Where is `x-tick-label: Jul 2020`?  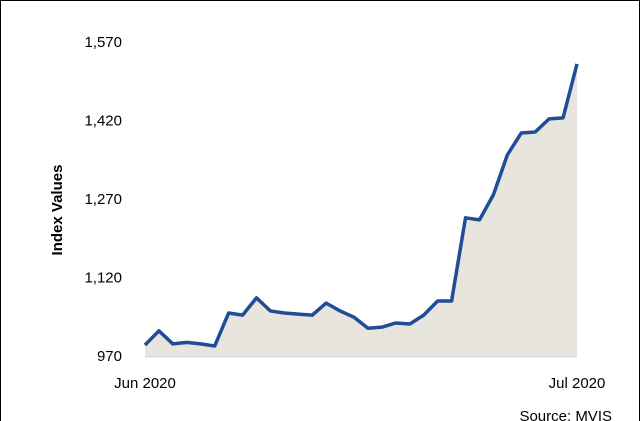
x-tick-label: Jul 2020 is located at coordinates (577, 383).